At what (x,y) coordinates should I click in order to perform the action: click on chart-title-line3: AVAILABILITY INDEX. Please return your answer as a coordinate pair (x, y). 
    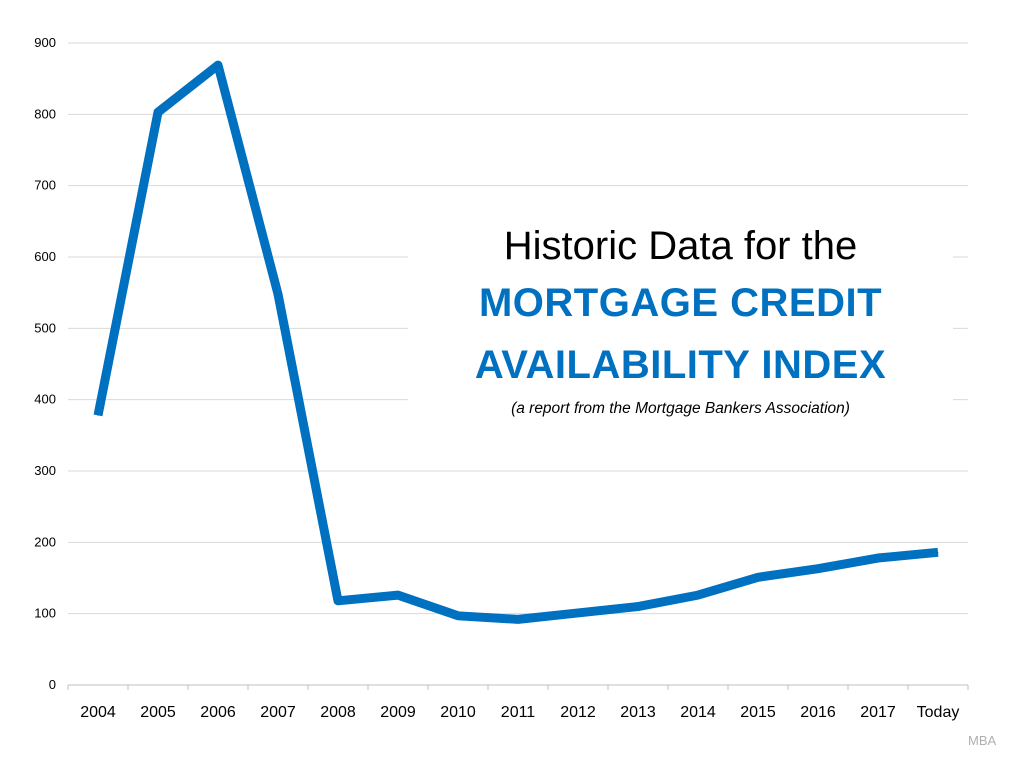
    Looking at the image, I should click on (680, 365).